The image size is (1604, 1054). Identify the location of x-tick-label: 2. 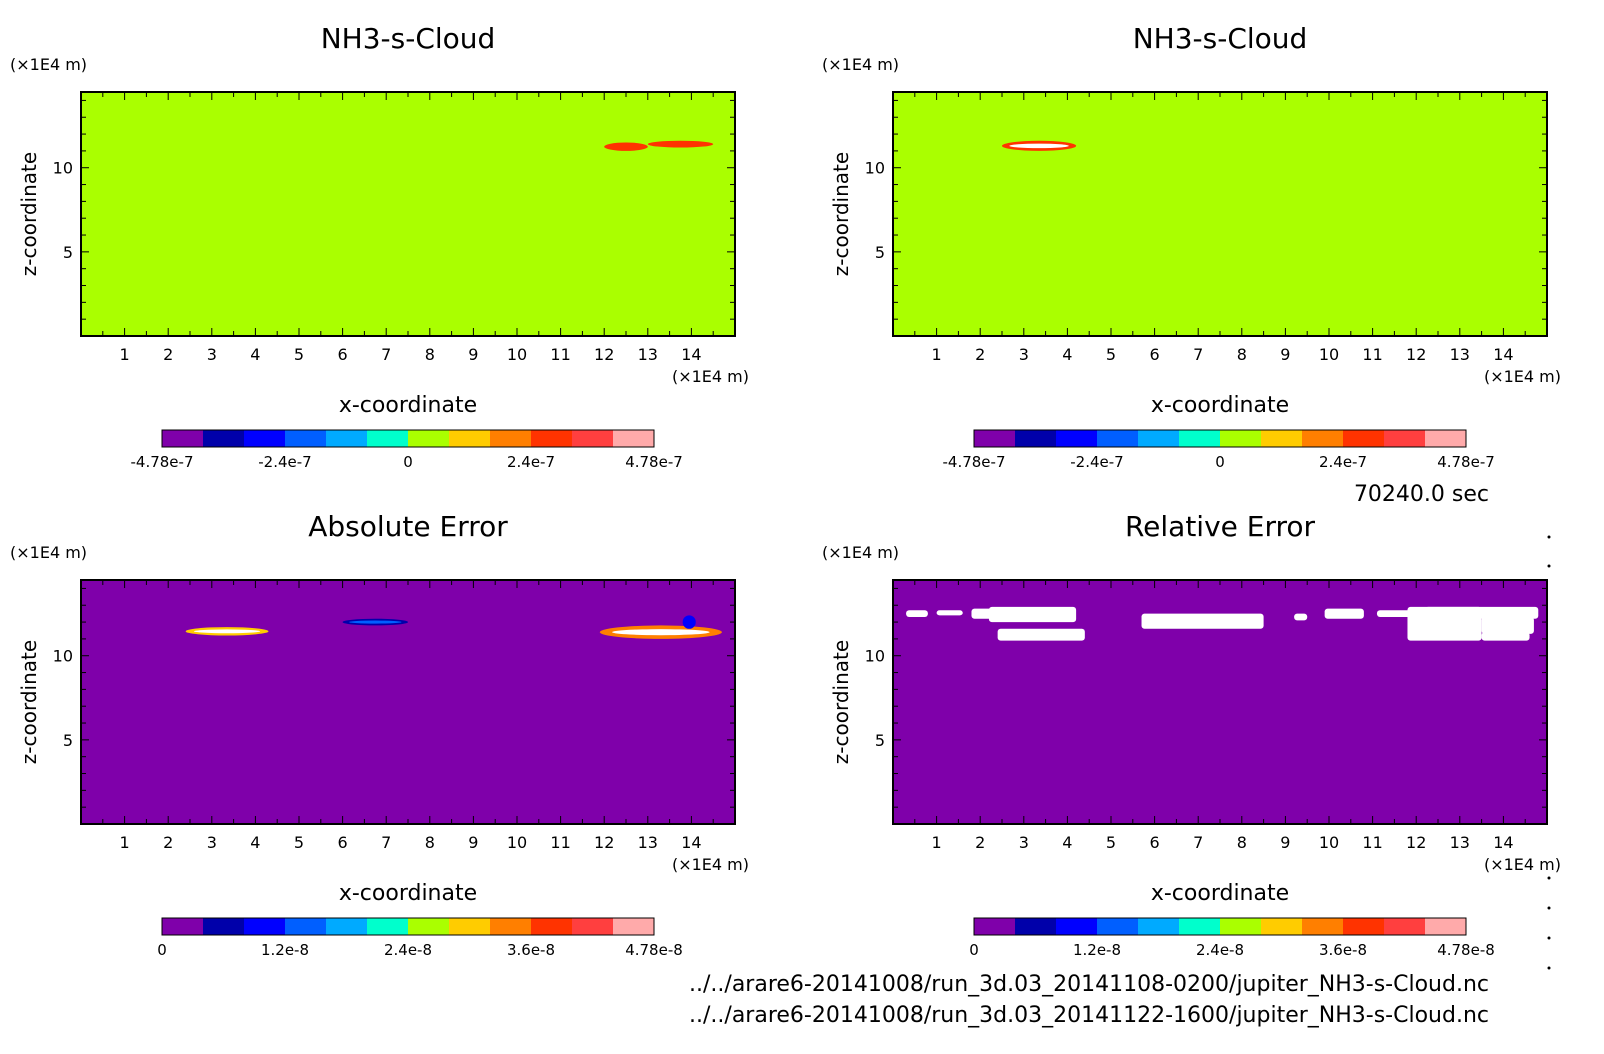
(980, 842).